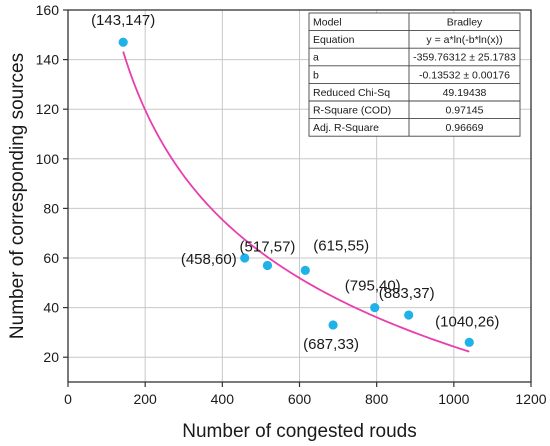  What do you see at coordinates (68, 399) in the screenshot?
I see `x-tick-label: 0` at bounding box center [68, 399].